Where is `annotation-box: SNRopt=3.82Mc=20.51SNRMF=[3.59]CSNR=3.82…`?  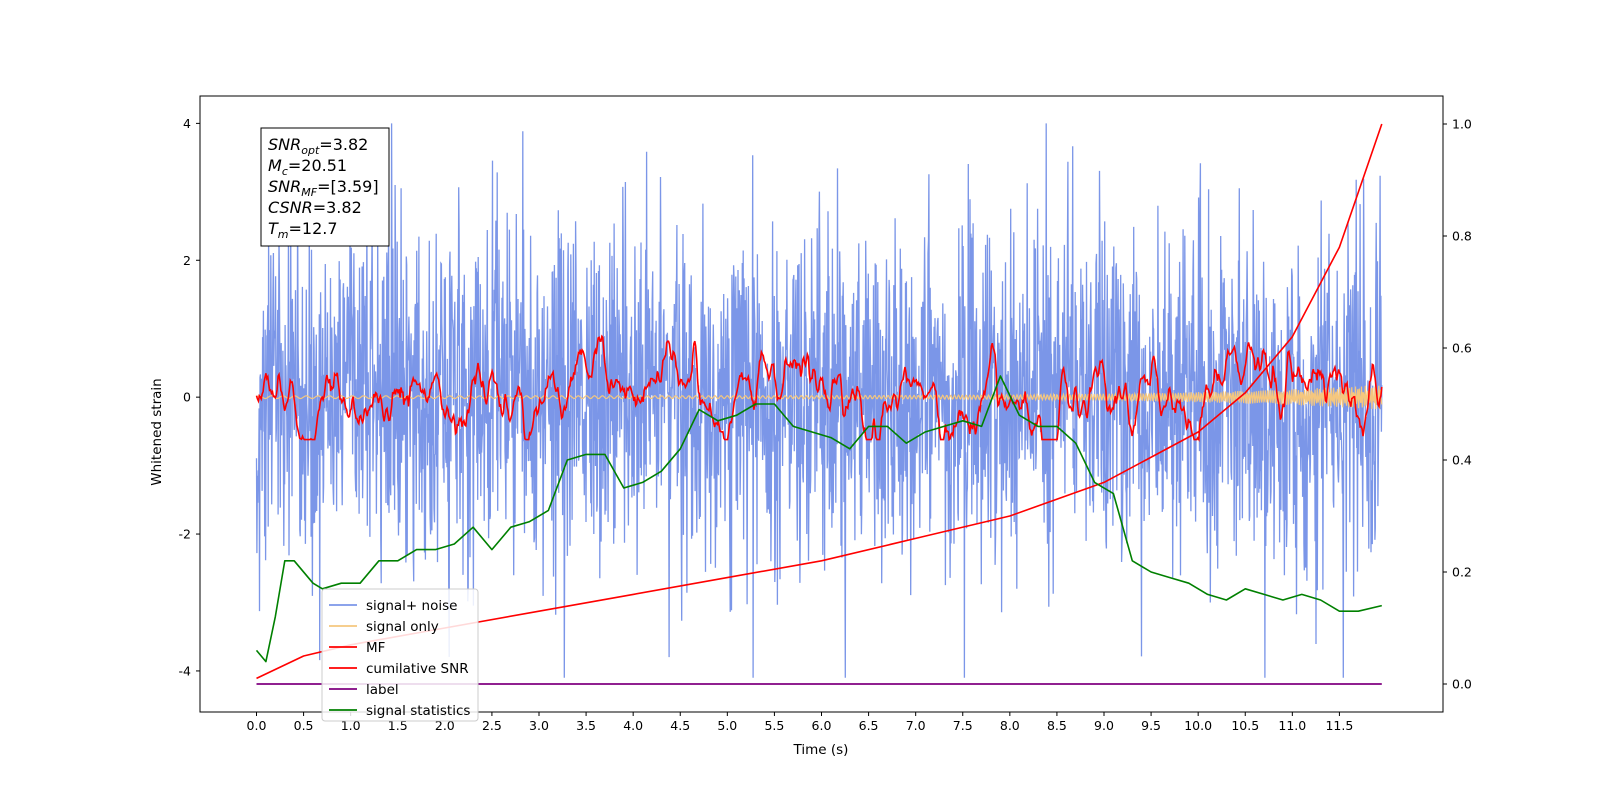 annotation-box: SNRopt=3.82Mc=20.51SNRMF=[3.59]CSNR=3.82… is located at coordinates (325, 187).